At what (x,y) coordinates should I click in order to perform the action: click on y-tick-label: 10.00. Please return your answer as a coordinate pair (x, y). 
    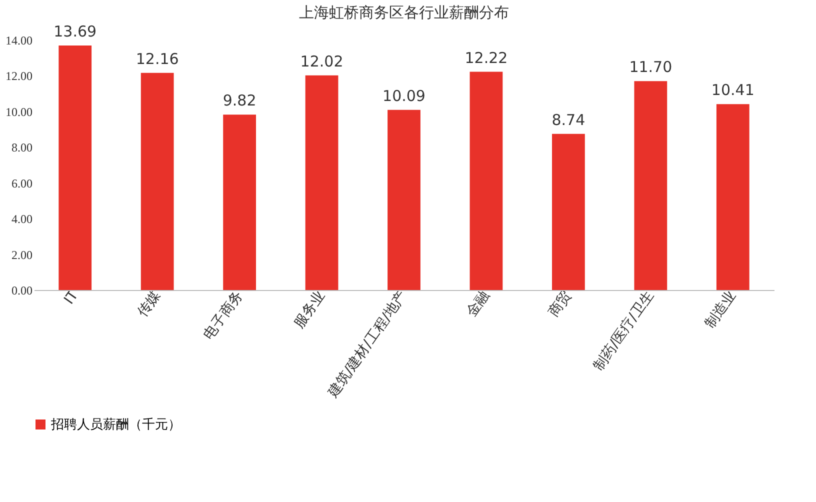
    Looking at the image, I should click on (19, 111).